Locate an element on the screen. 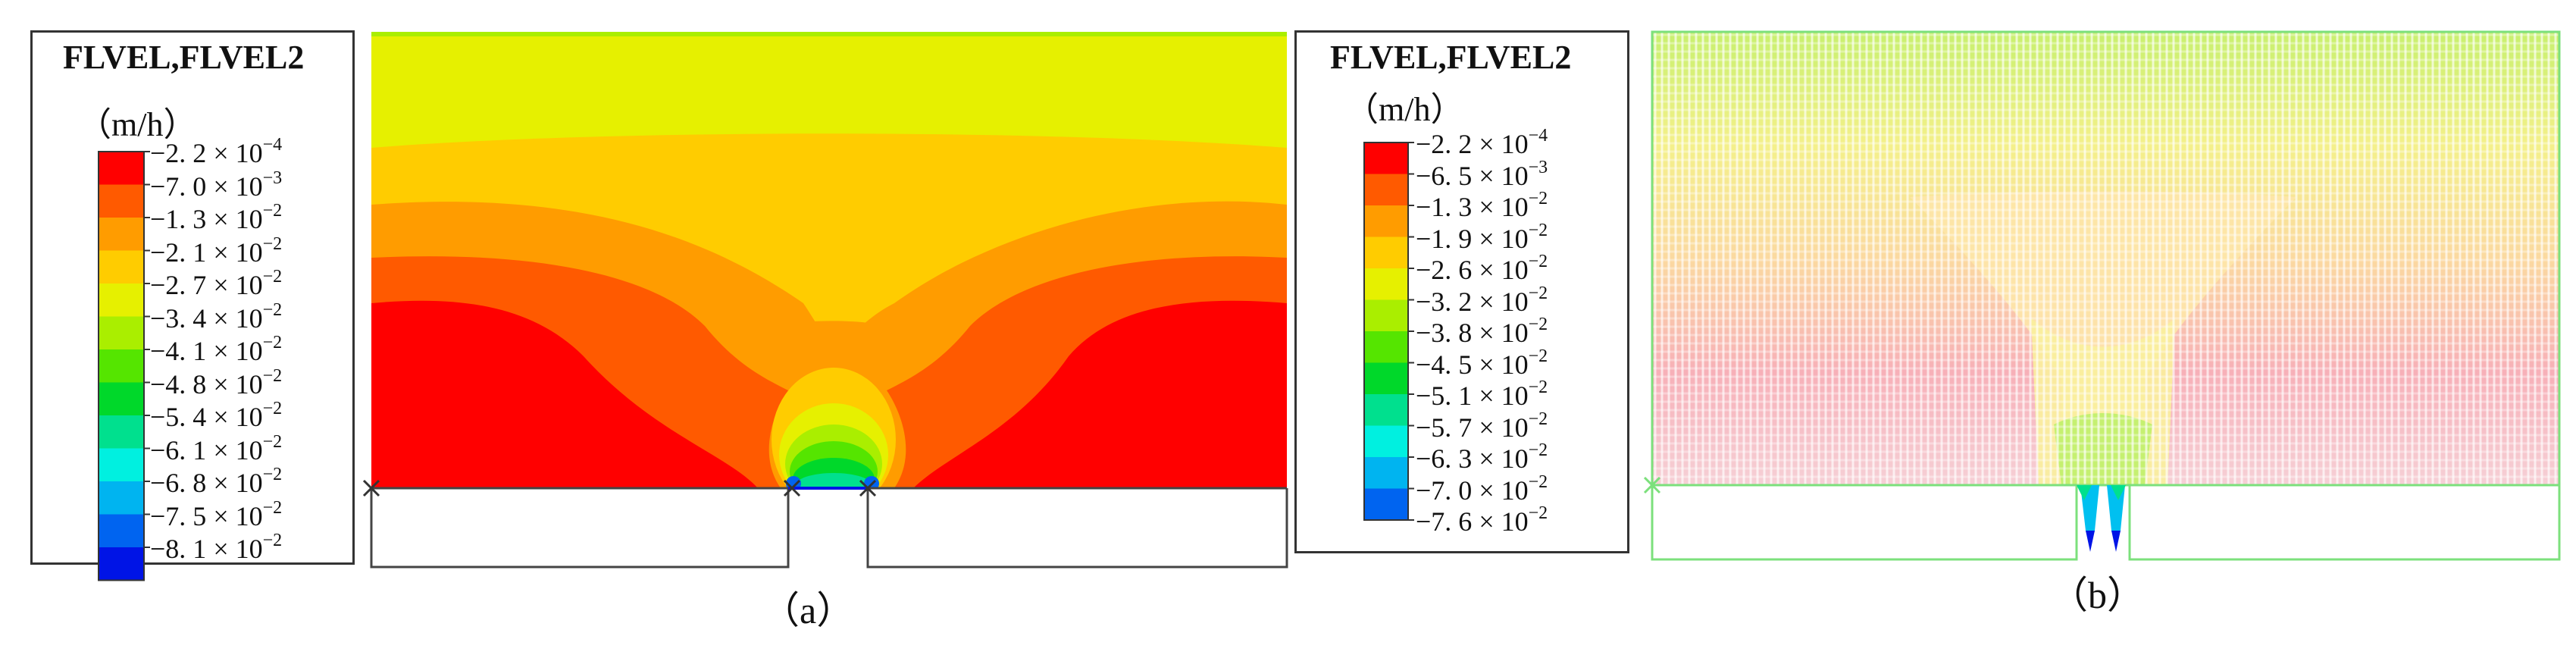 This screenshot has height=661, width=2576. legend-box-a is located at coordinates (192, 297).